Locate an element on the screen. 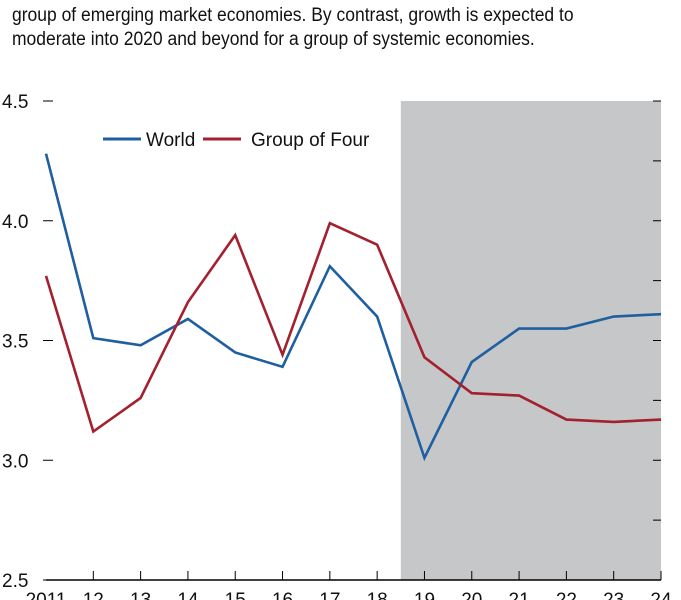 This screenshot has height=600, width=681. y-tick-label: 2.5 is located at coordinates (15, 581).